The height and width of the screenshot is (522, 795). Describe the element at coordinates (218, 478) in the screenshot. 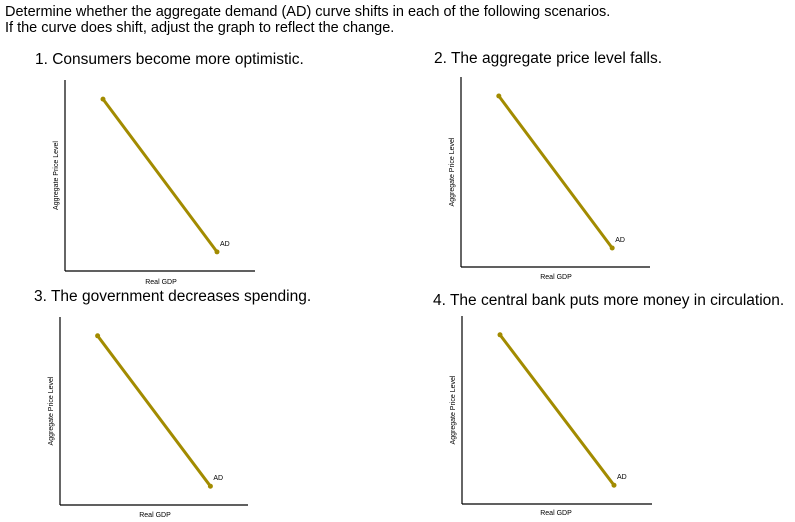

I see `chart-3-ad-label: AD` at that location.